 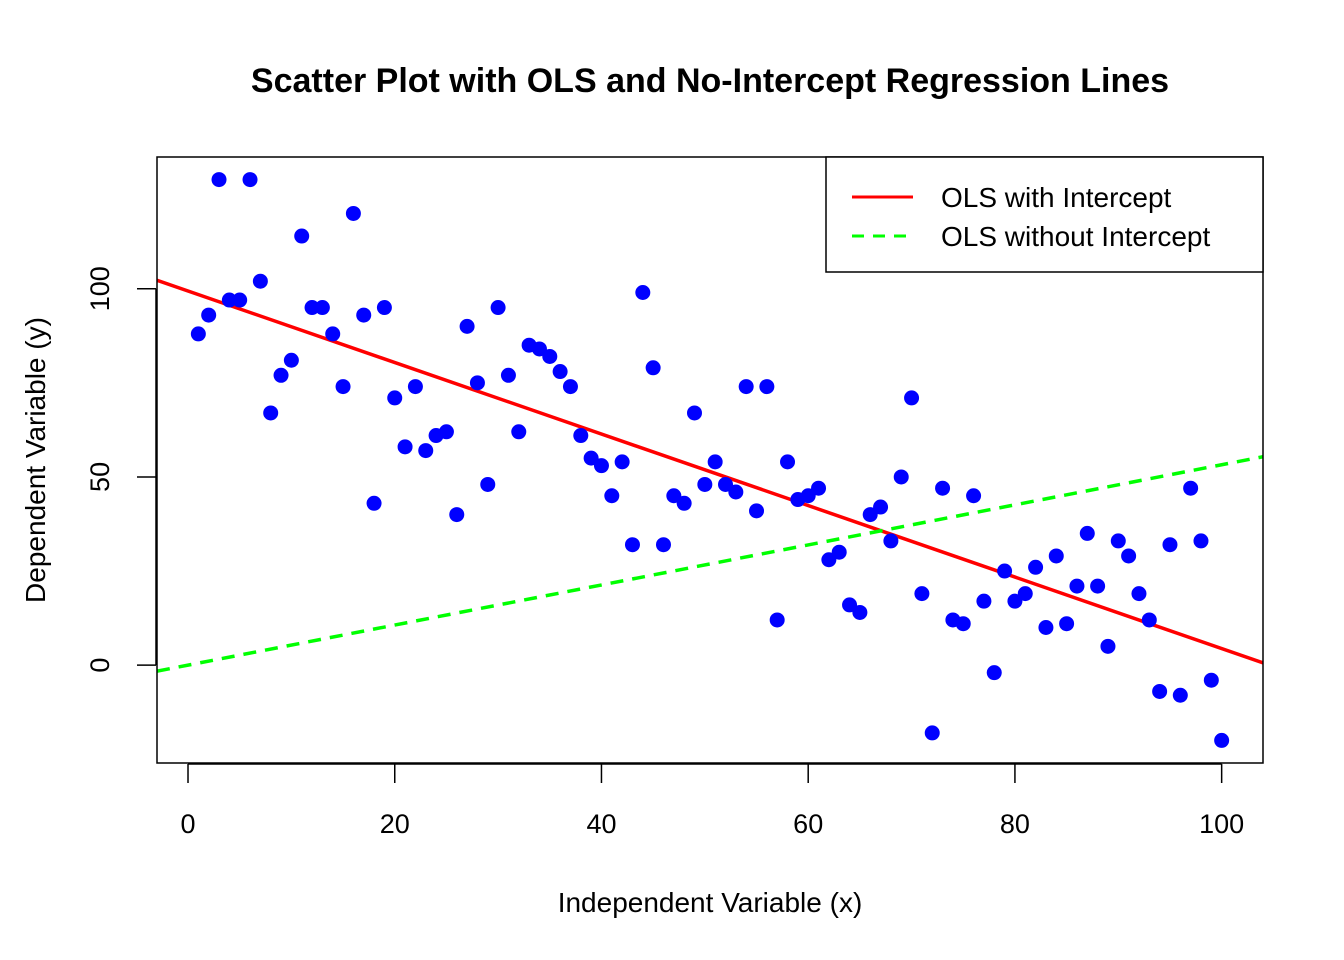 I want to click on y-tick-label: 0, so click(x=100, y=665).